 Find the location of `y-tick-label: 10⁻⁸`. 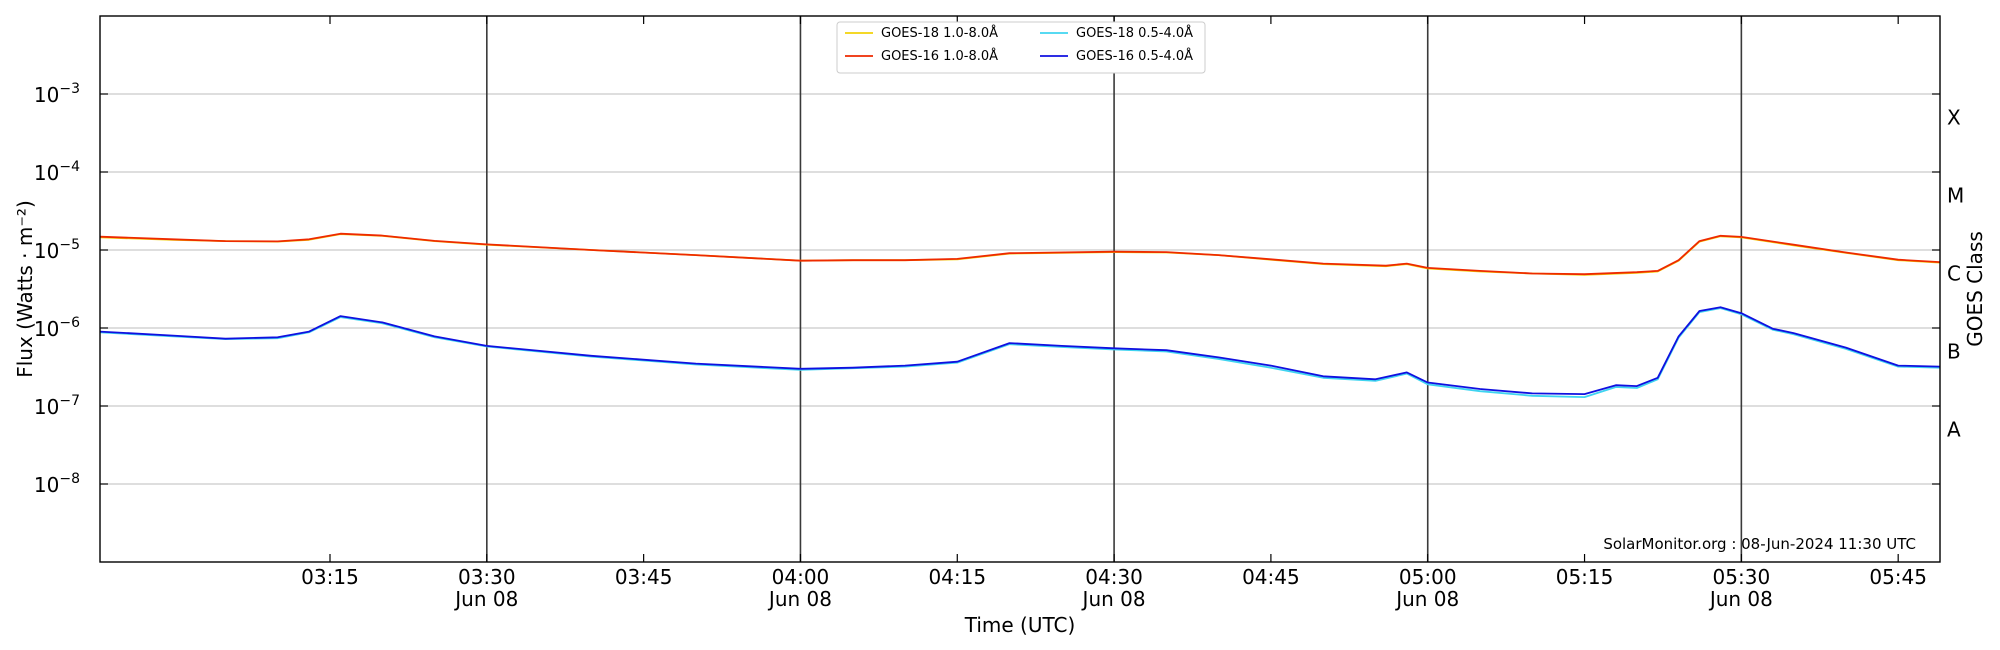

y-tick-label: 10⁻⁸ is located at coordinates (57, 484).